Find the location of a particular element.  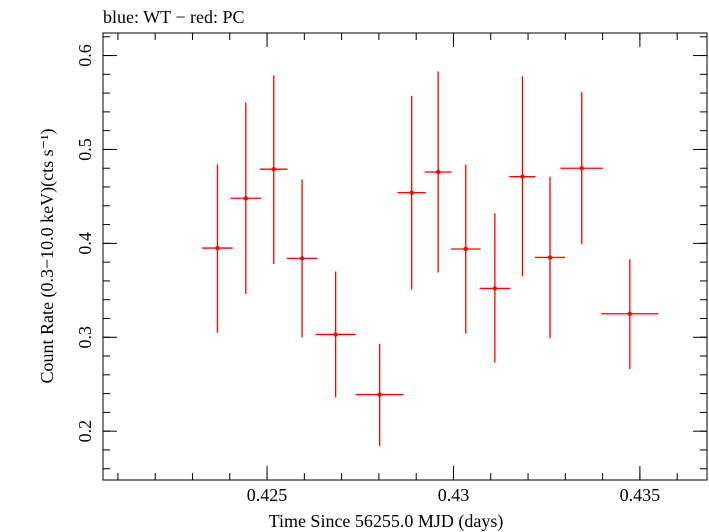

y-tick-label: 0.4 is located at coordinates (85, 243).